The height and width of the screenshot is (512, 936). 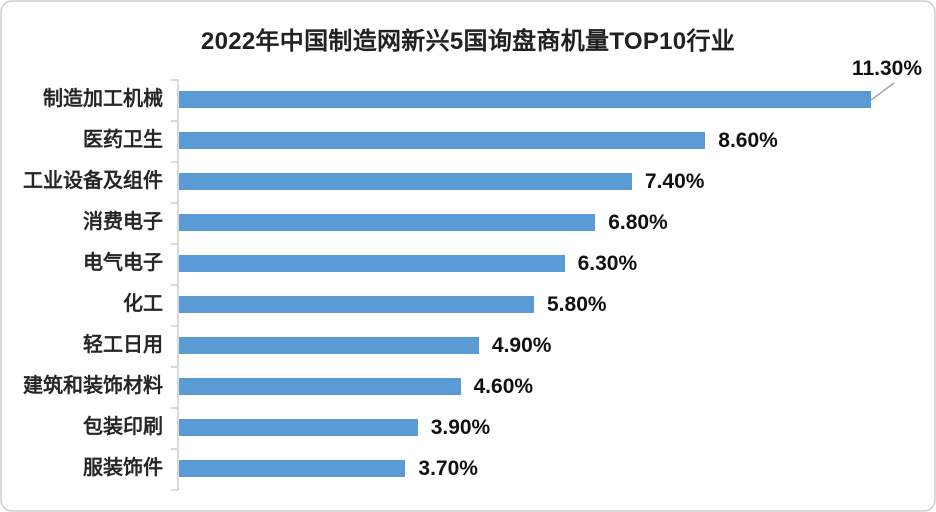 I want to click on bar-row: 工业设备及组件 7.40%, so click(x=468, y=181).